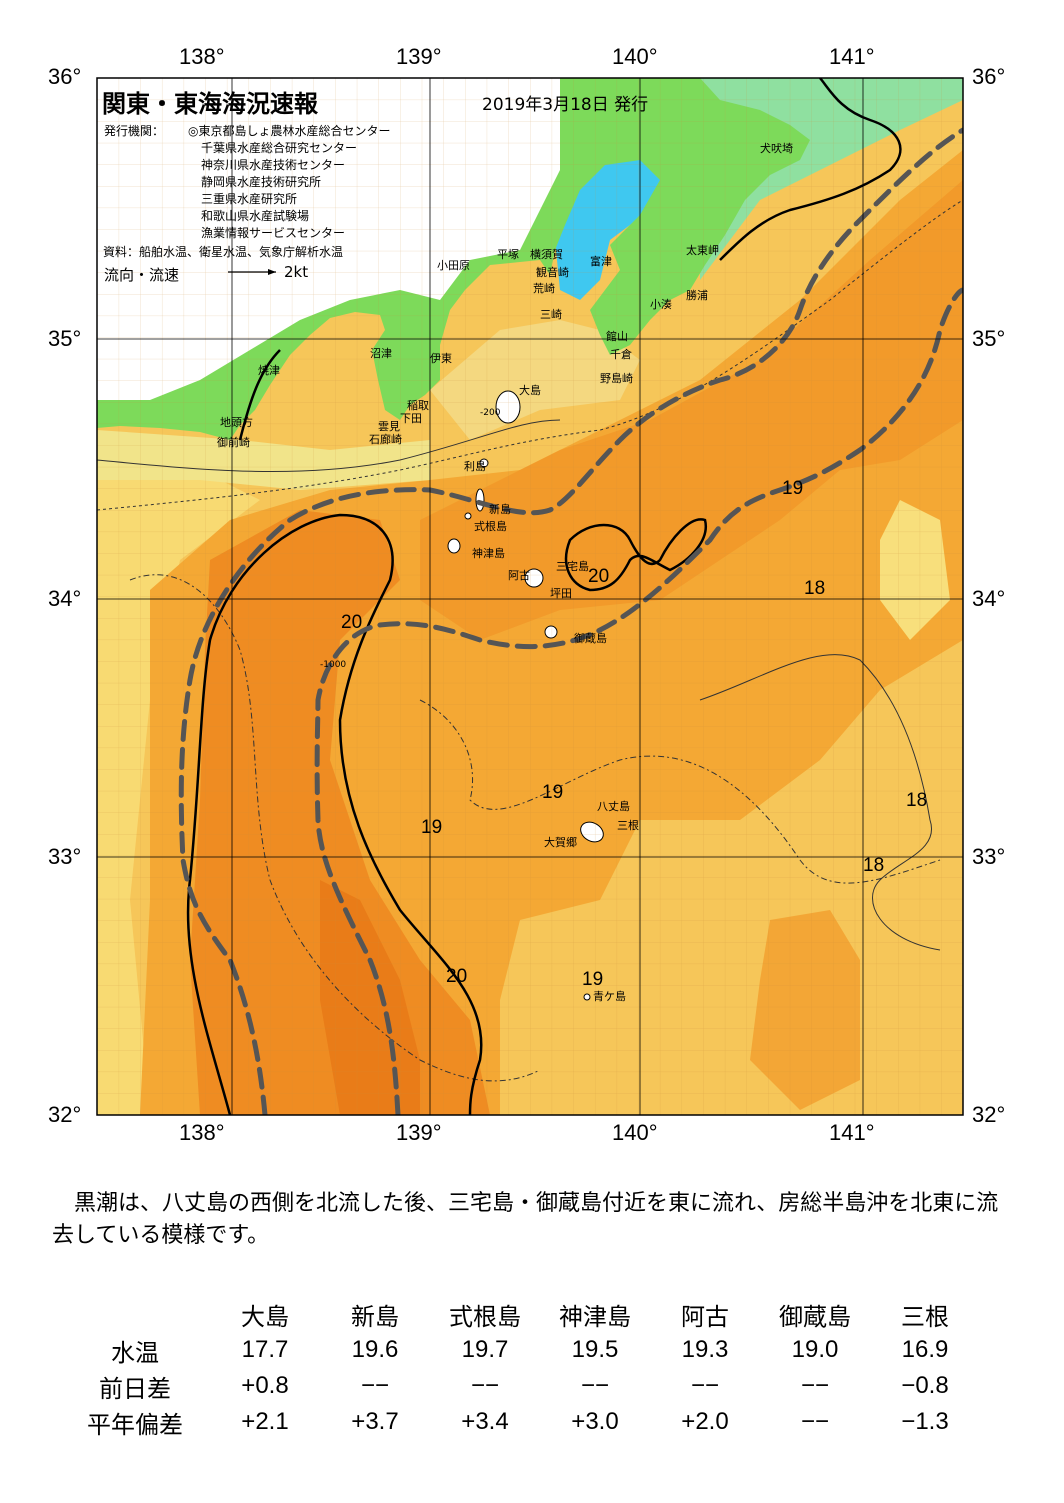  Describe the element at coordinates (680, 791) in the screenshot. I see `isobath-1000-east` at that location.